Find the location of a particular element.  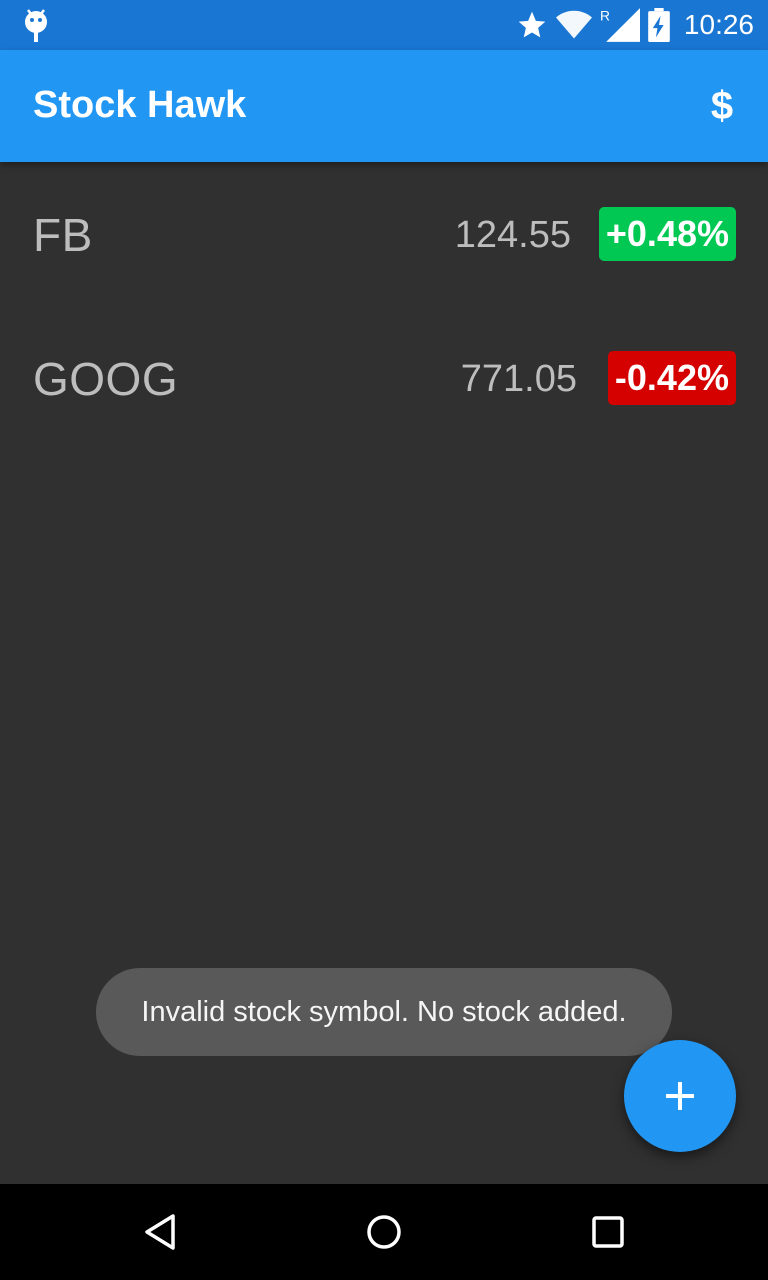

stock-row-goog: GOOG 771.05 -0.42% is located at coordinates (384, 378).